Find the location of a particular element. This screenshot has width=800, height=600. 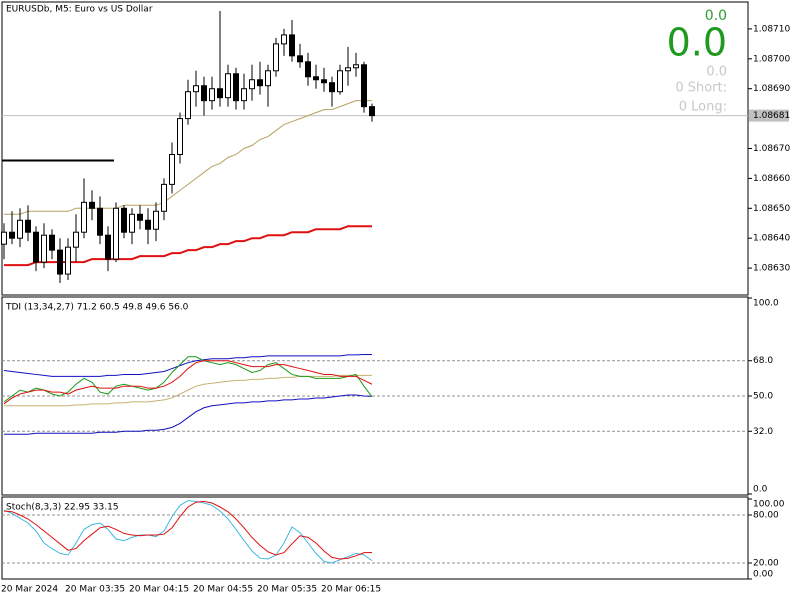

current-price-box is located at coordinates (769, 115).